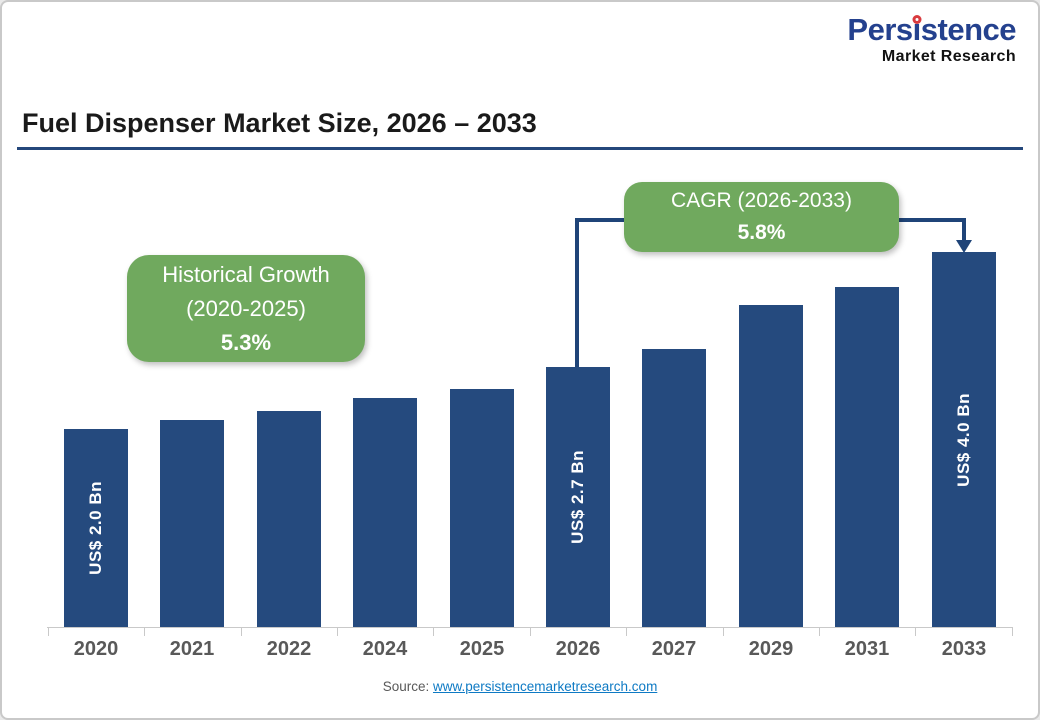 This screenshot has width=1040, height=720. I want to click on bar-2031, so click(867, 457).